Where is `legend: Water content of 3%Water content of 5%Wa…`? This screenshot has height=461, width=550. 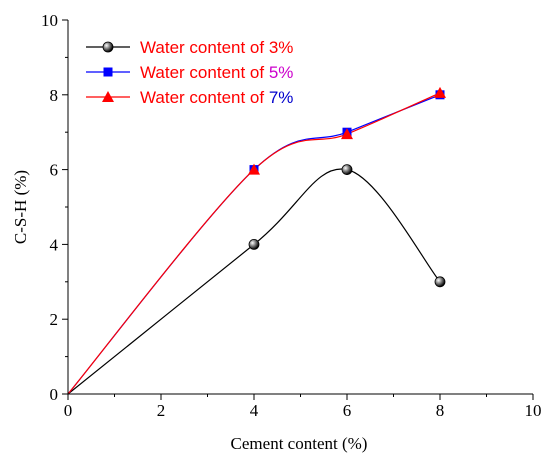
legend: Water content of 3%Water content of 5%Wa… is located at coordinates (189, 72).